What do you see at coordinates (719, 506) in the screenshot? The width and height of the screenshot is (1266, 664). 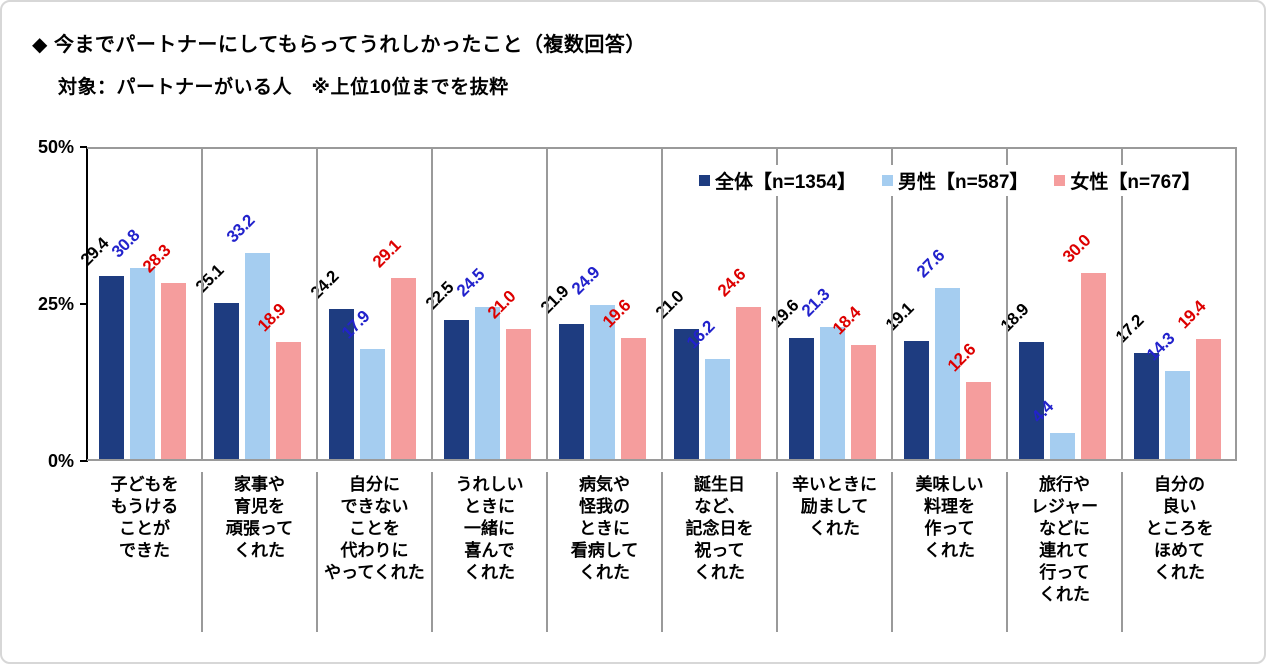 I see `category-label-line: など、` at bounding box center [719, 506].